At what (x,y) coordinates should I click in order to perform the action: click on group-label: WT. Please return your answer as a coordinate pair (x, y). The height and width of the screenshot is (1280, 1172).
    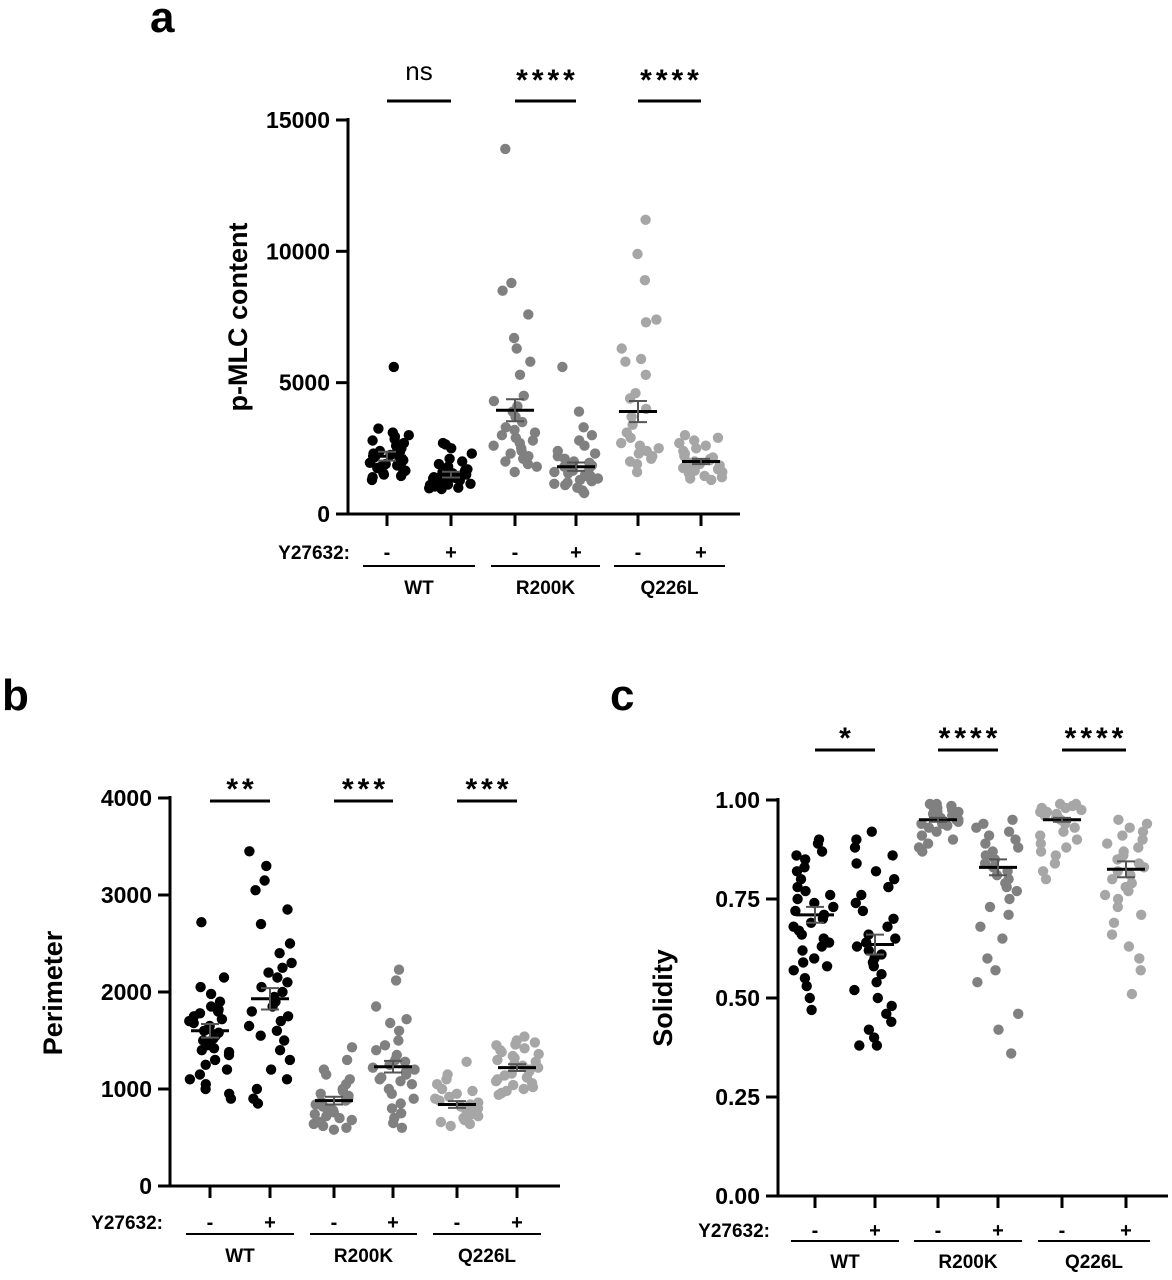
    Looking at the image, I should click on (240, 1256).